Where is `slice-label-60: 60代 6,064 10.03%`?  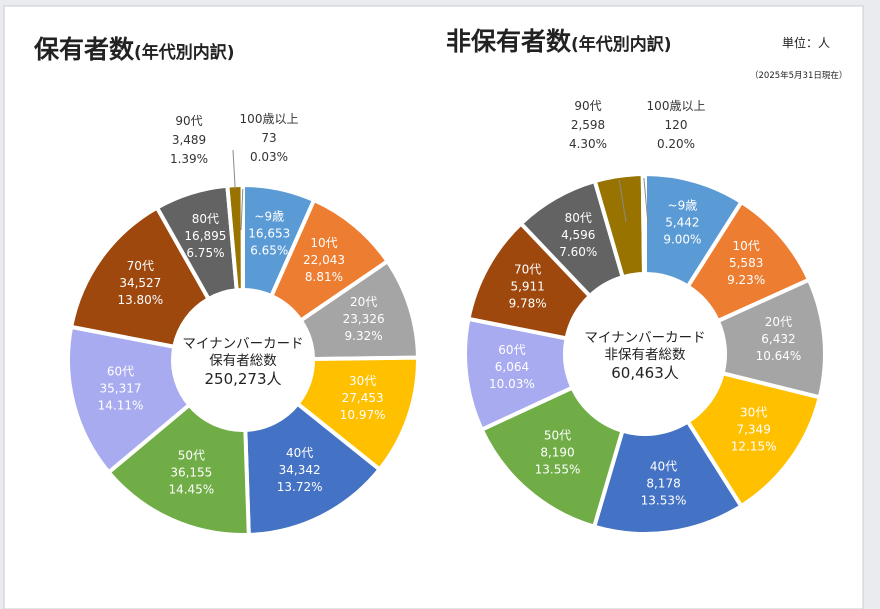
slice-label-60: 60代 6,064 10.03% is located at coordinates (512, 367).